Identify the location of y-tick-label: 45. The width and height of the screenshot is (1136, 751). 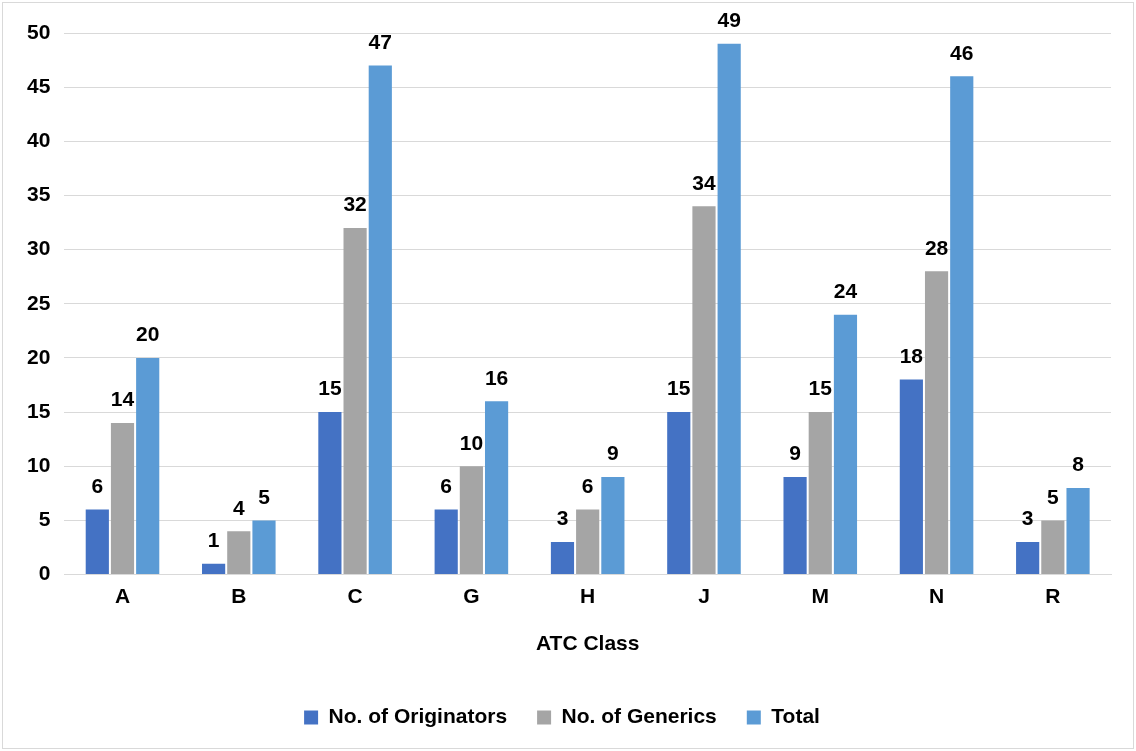
(39, 85).